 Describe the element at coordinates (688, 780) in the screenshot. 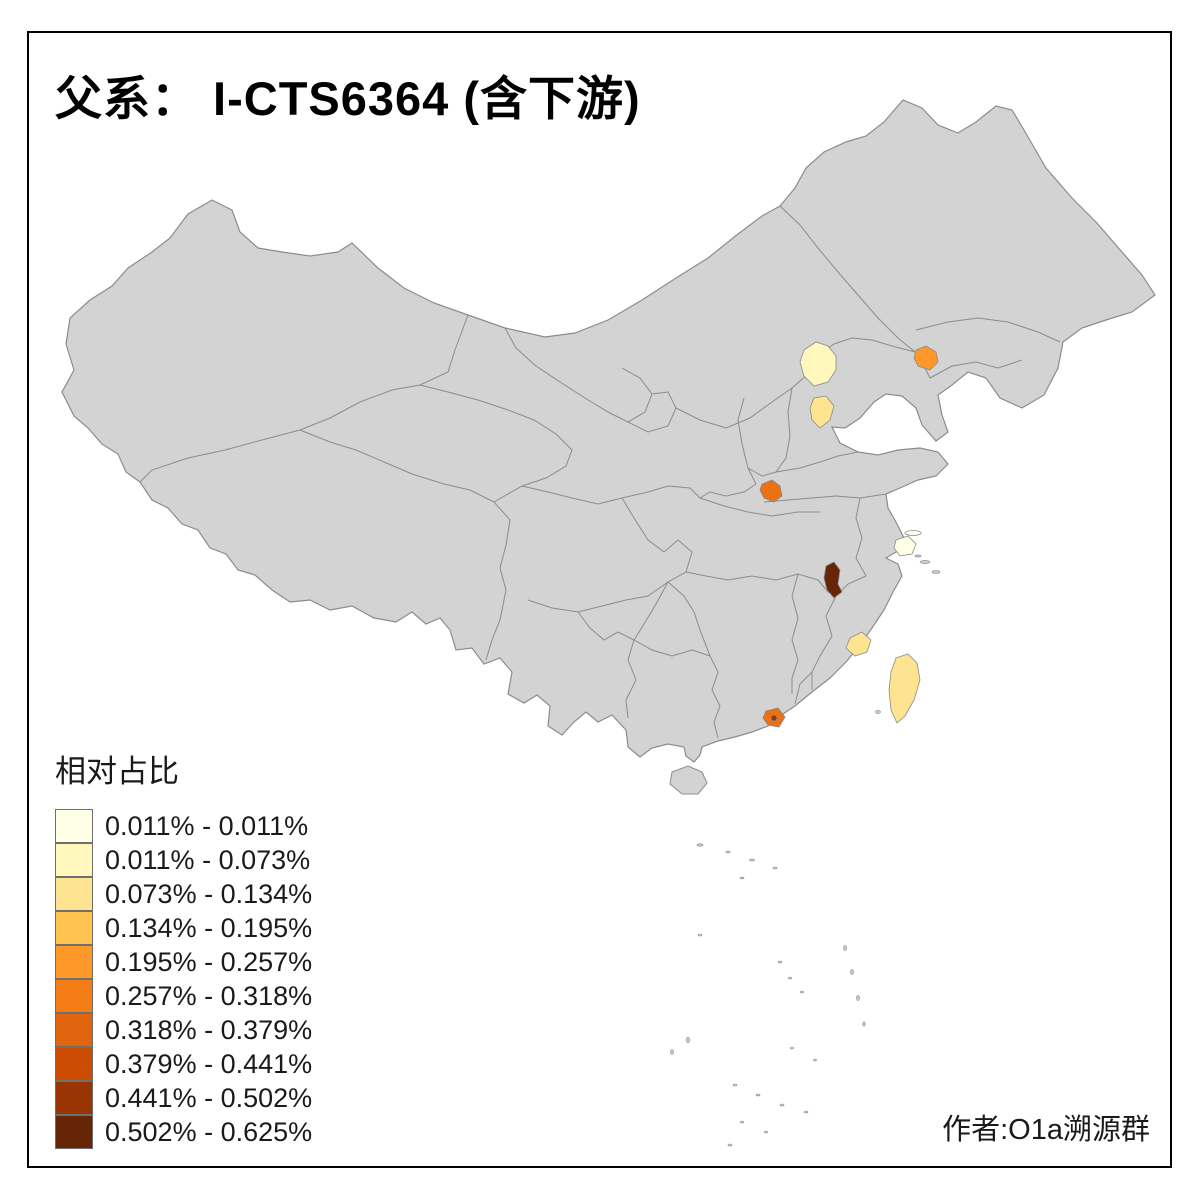

I see `hainan-island` at that location.